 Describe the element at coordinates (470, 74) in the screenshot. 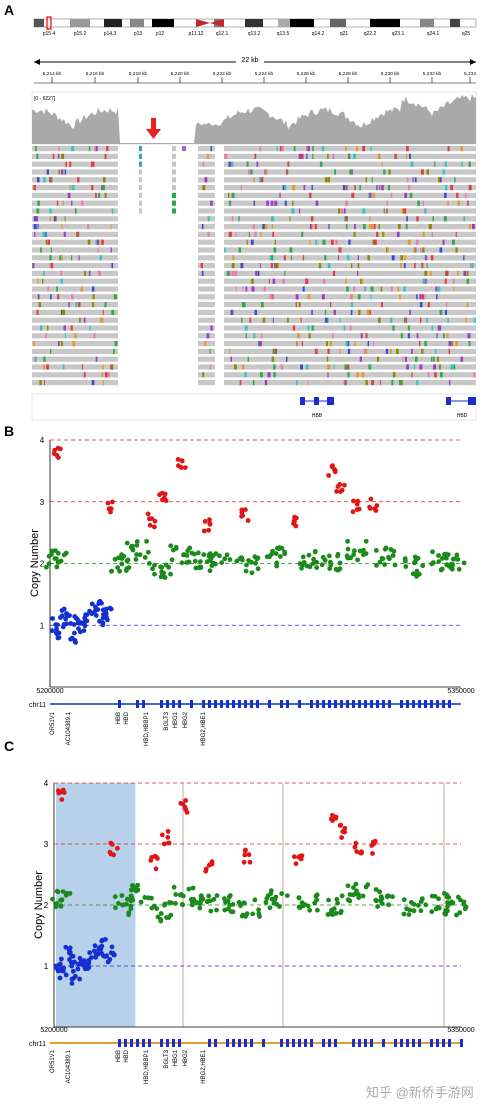

I see `ruler-tick-label: 5,234` at that location.